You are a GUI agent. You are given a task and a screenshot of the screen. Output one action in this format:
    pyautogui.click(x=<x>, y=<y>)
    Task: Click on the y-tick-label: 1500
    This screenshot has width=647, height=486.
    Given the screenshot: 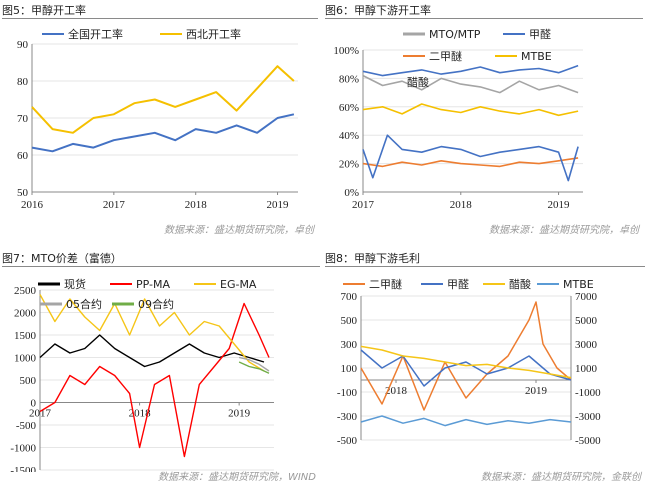 What is the action you would take?
    pyautogui.click(x=25, y=336)
    